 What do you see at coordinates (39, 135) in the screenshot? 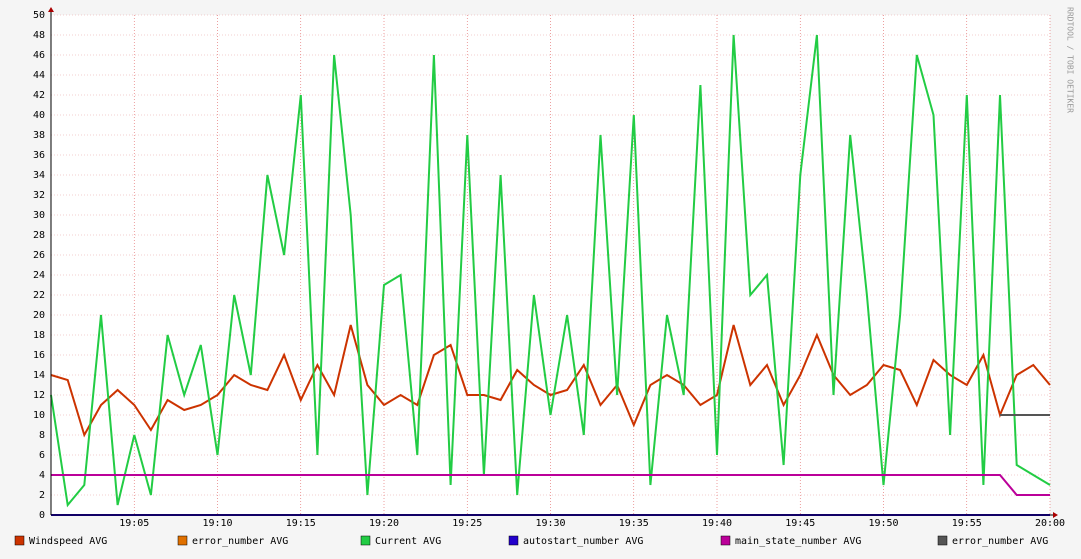
I see `y-tick-label: 38` at bounding box center [39, 135].